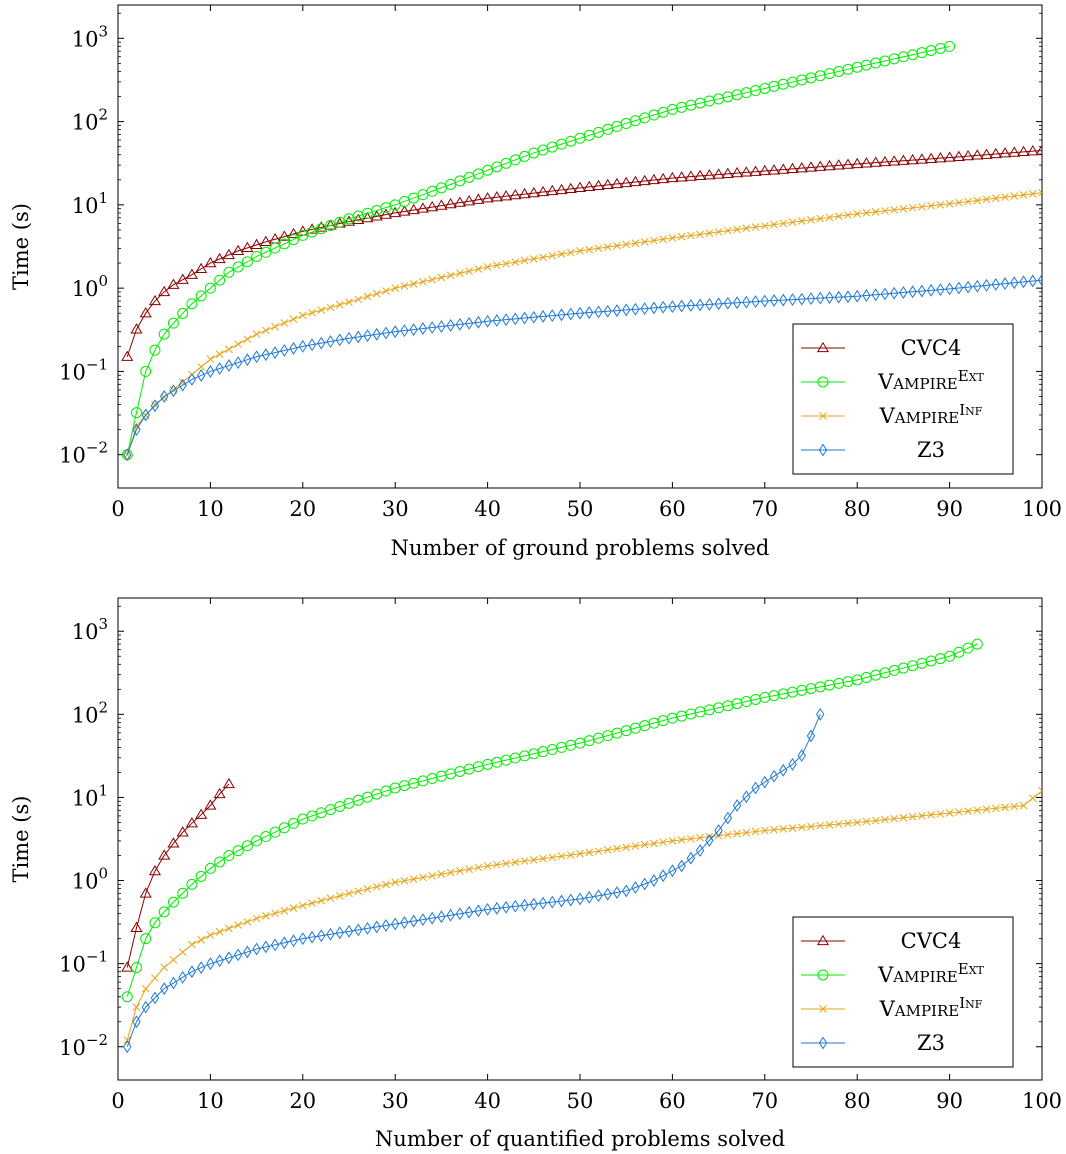 The image size is (1066, 1154). I want to click on y-tick-label: 10², so click(90, 712).